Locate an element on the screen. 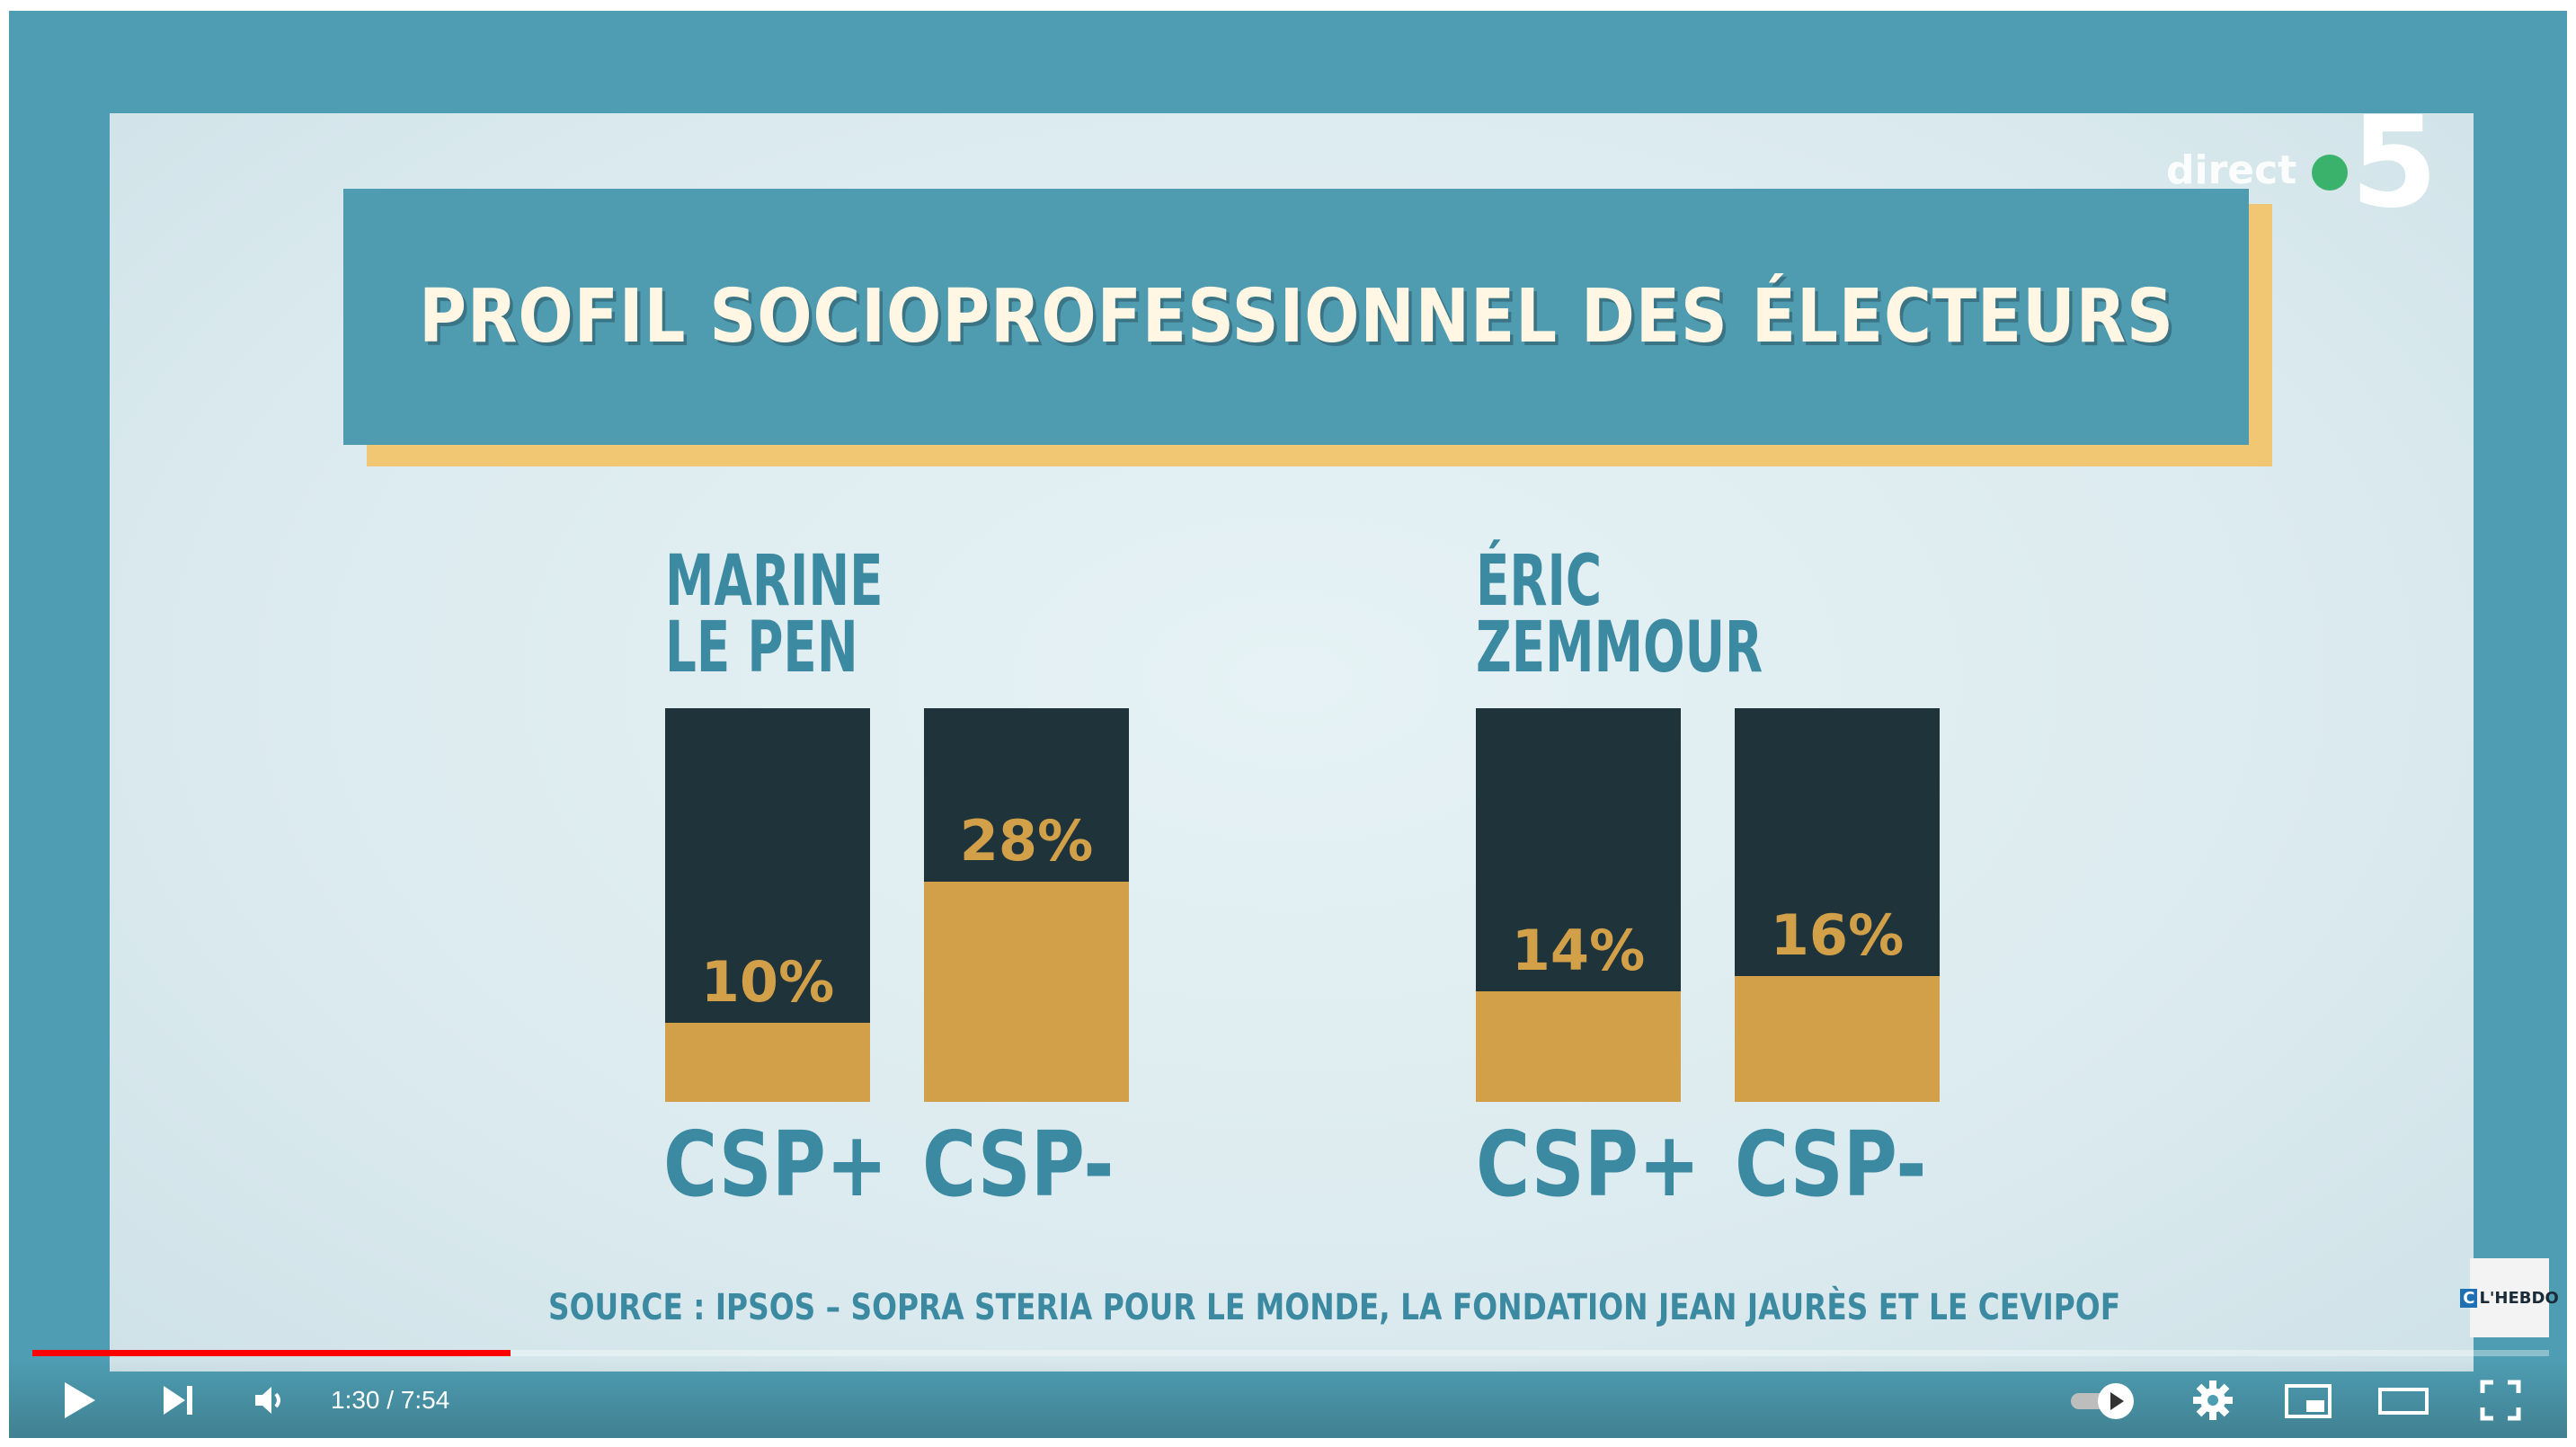  direct-label: direct is located at coordinates (2231, 170).